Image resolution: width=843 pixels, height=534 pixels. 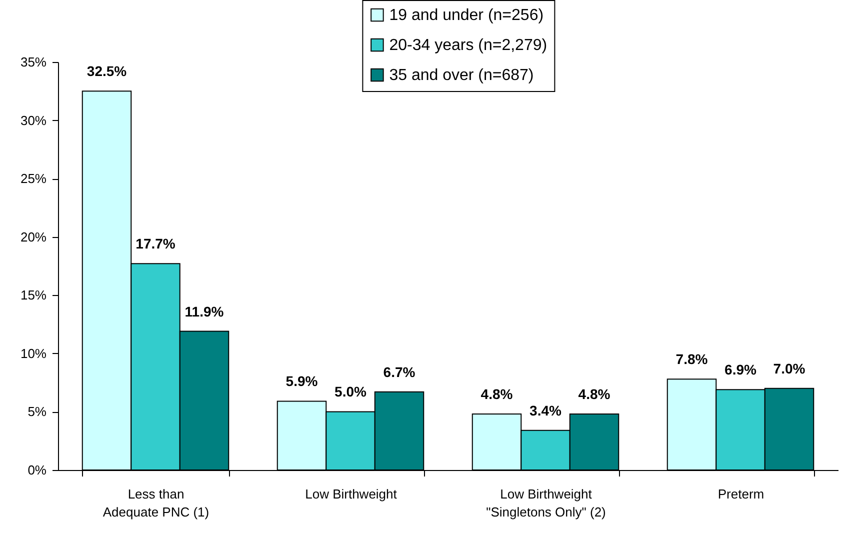 What do you see at coordinates (33, 120) in the screenshot?
I see `y-tick-label: 30%` at bounding box center [33, 120].